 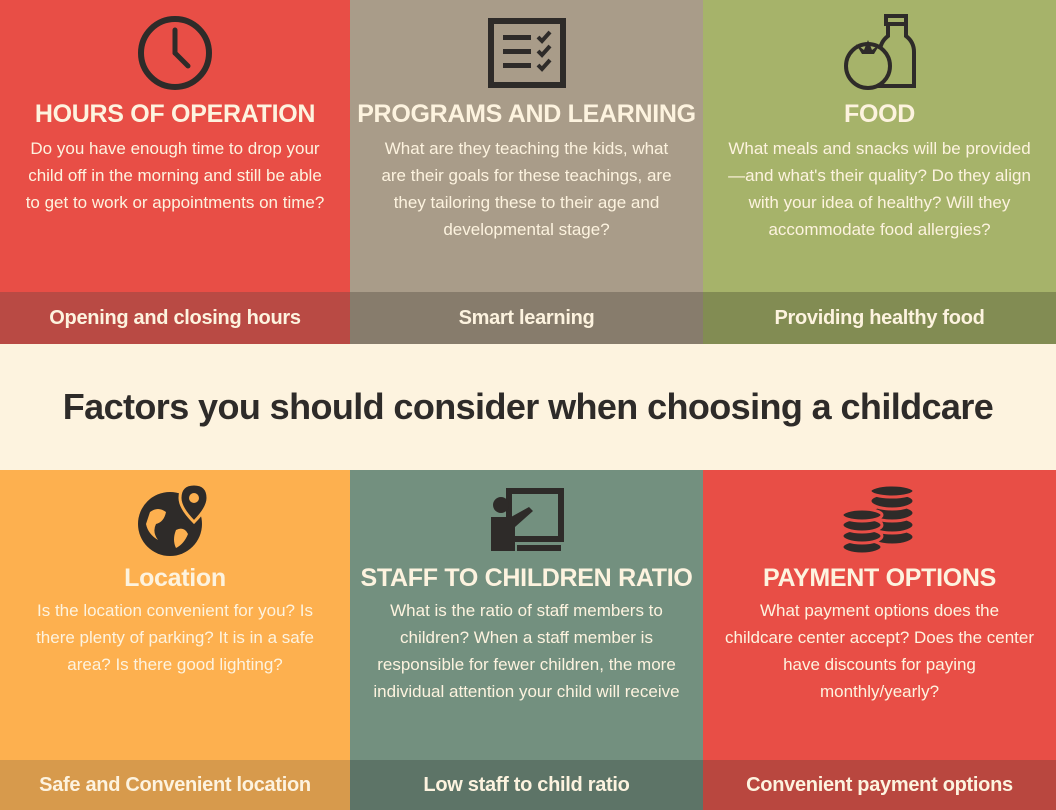 What do you see at coordinates (175, 318) in the screenshot?
I see `card-footer: Opening and closing hours` at bounding box center [175, 318].